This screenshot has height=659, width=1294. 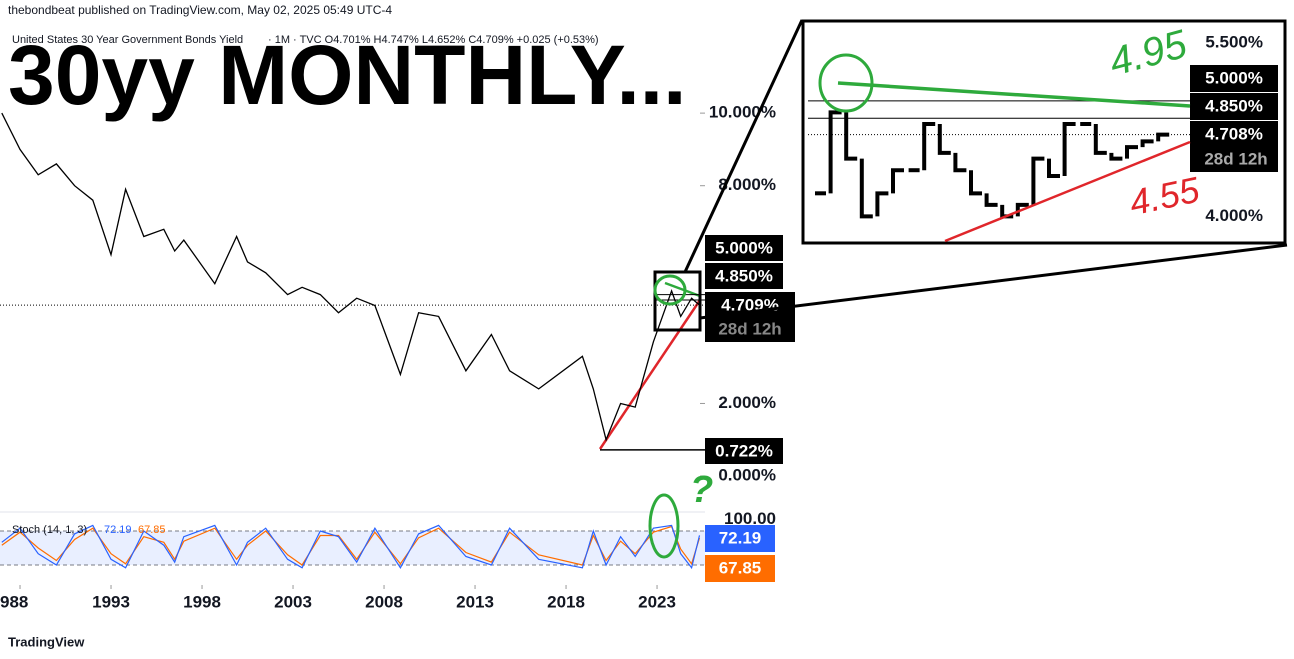 What do you see at coordinates (657, 601) in the screenshot?
I see `x-tick-label: 2023` at bounding box center [657, 601].